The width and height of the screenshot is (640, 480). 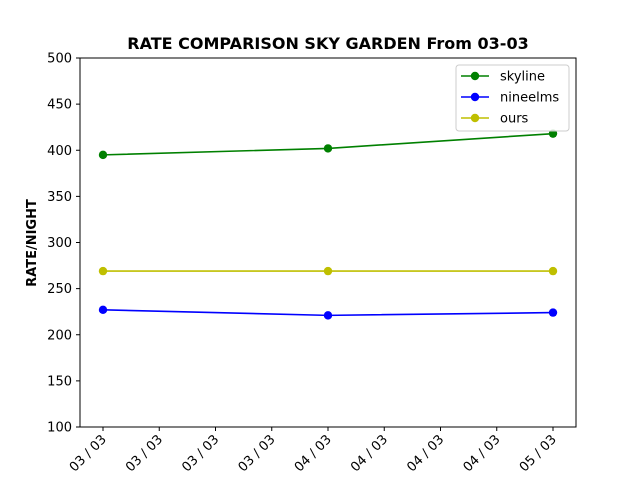 I want to click on legend-box, so click(x=512, y=98).